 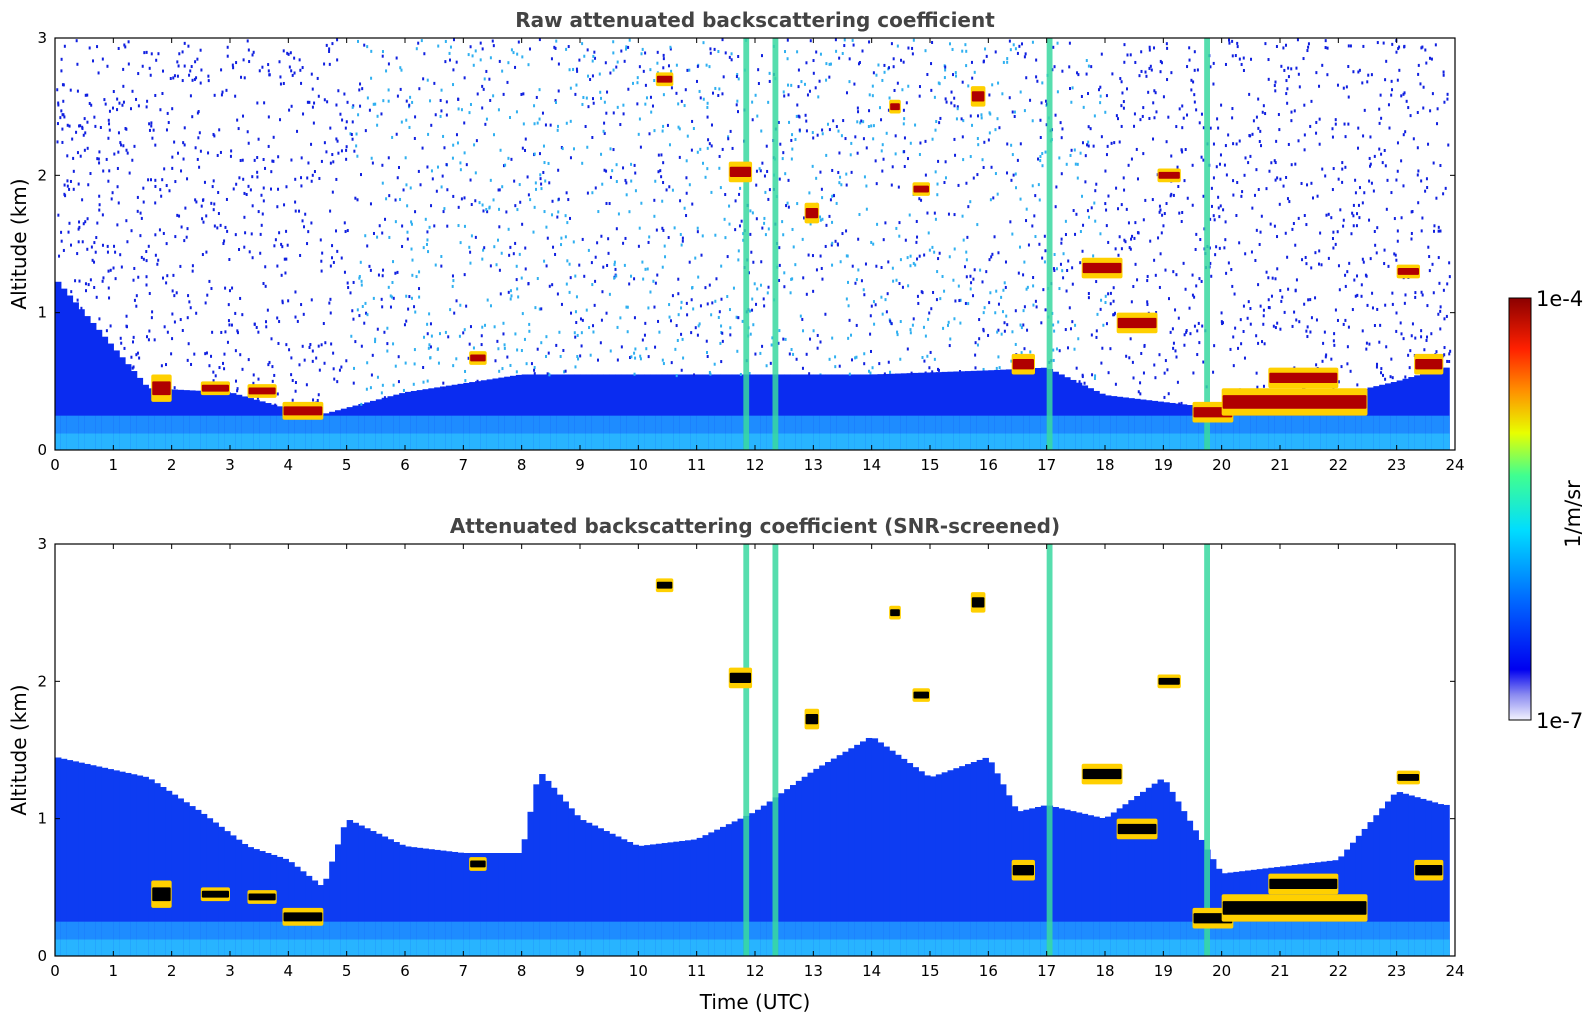 What do you see at coordinates (405, 971) in the screenshot?
I see `screened-x-tick-label: 6` at bounding box center [405, 971].